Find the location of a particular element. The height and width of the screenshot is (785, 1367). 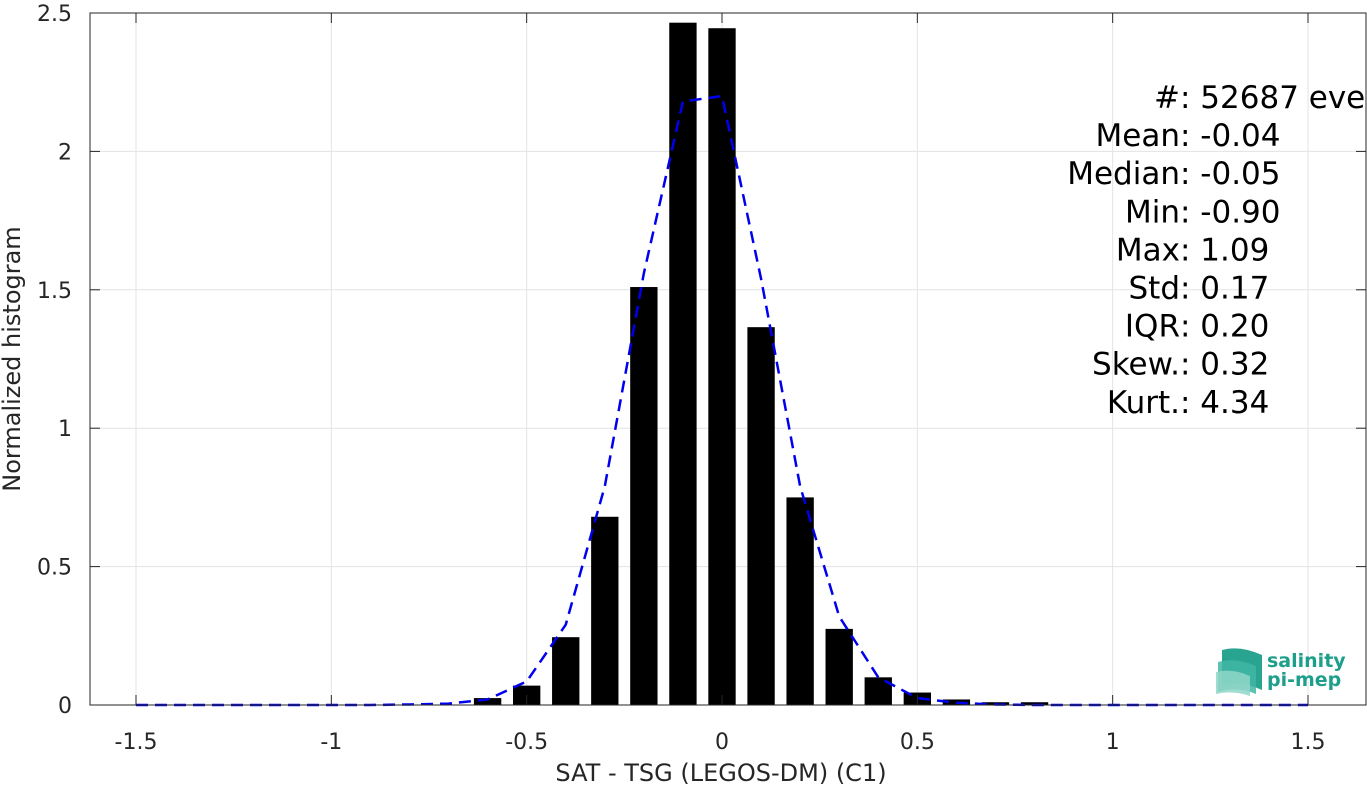

logo-line1: salinity is located at coordinates (1306, 661).